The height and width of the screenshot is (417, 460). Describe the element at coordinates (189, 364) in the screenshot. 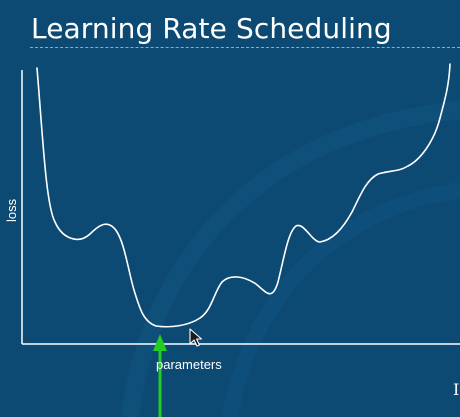

I see `x-axis-label: parameters` at that location.